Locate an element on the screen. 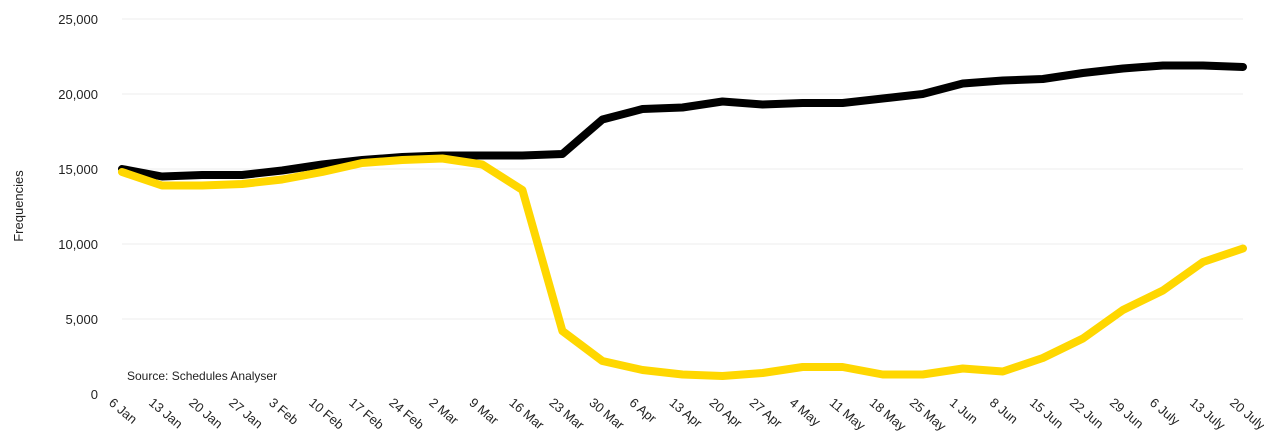 This screenshot has width=1264, height=441. x-tick-label: 13 Jan is located at coordinates (166, 413).